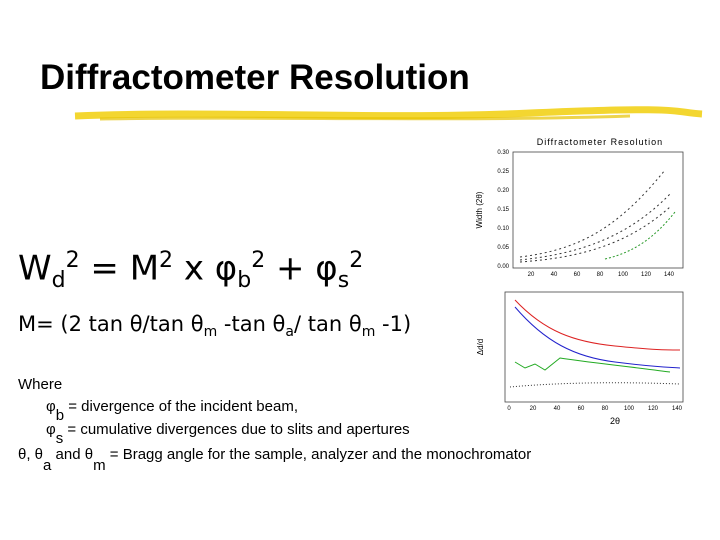 The height and width of the screenshot is (540, 720). Describe the element at coordinates (503, 210) in the screenshot. I see `upper-y-tick-label: 0.15` at that location.